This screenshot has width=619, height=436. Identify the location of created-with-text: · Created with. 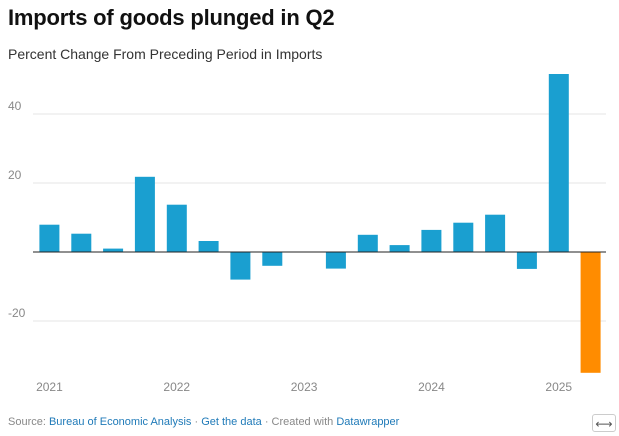
(299, 422).